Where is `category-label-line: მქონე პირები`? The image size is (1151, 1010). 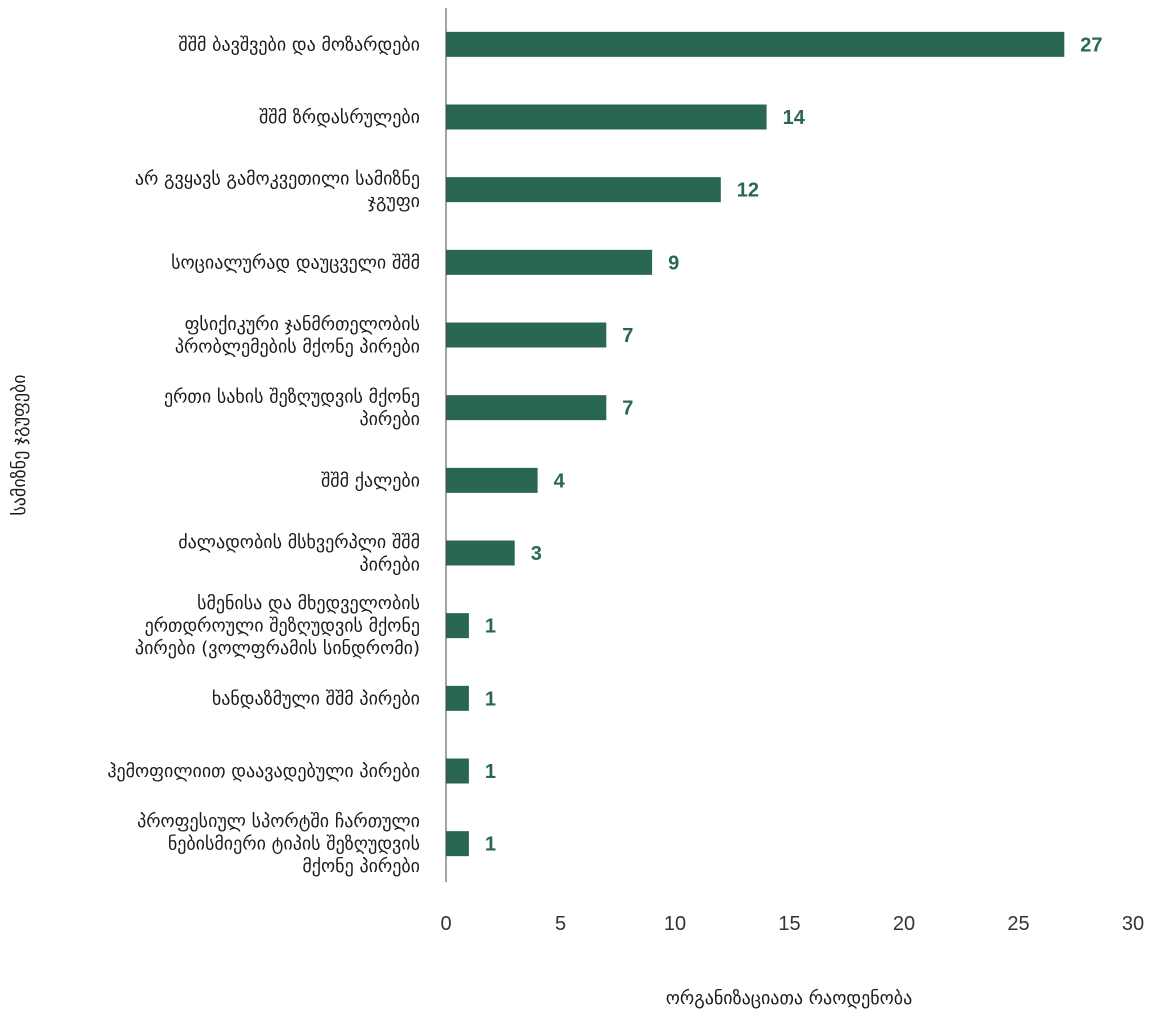
category-label-line: მქონე პირები is located at coordinates (361, 866).